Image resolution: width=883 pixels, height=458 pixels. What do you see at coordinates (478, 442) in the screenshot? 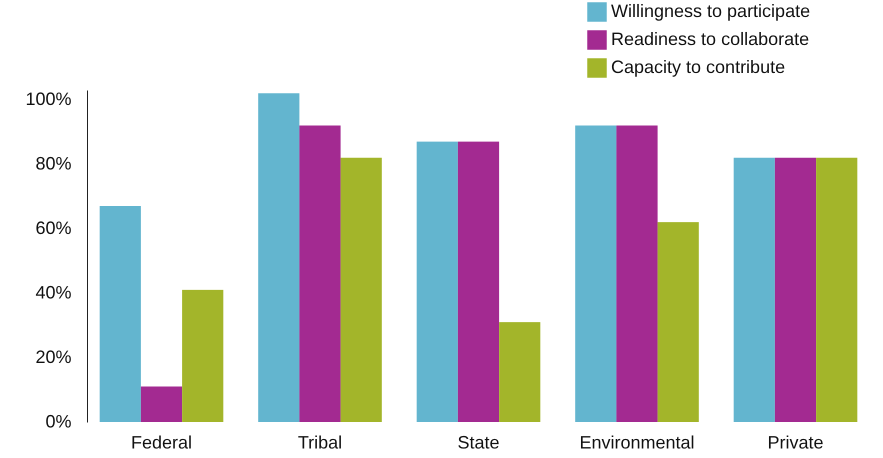
I see `x-tick-label: State` at bounding box center [478, 442].